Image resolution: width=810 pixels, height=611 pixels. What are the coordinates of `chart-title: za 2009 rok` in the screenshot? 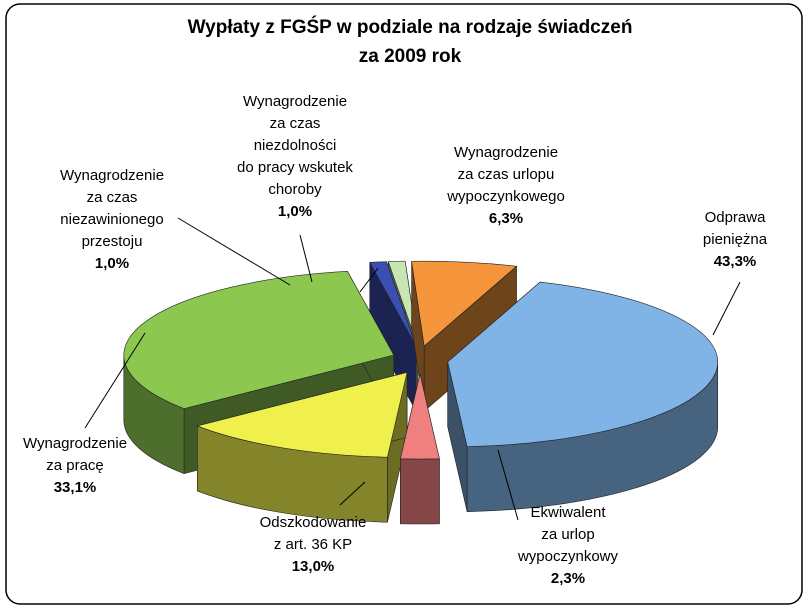 It's located at (410, 56).